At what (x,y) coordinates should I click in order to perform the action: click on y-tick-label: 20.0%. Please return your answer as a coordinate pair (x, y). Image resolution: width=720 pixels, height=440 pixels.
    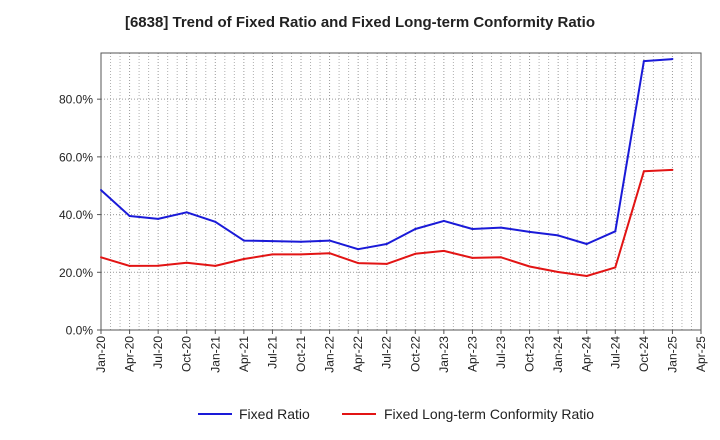
    Looking at the image, I should click on (76, 273).